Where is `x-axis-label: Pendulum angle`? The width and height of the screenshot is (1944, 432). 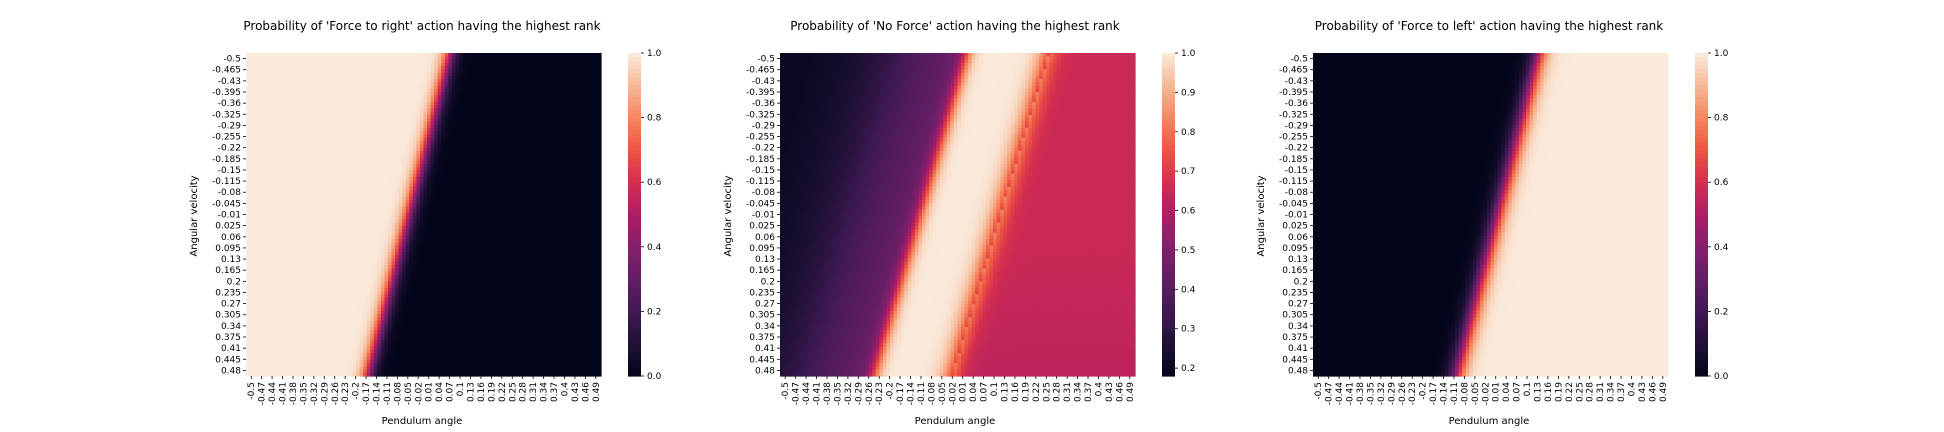 x-axis-label: Pendulum angle is located at coordinates (422, 421).